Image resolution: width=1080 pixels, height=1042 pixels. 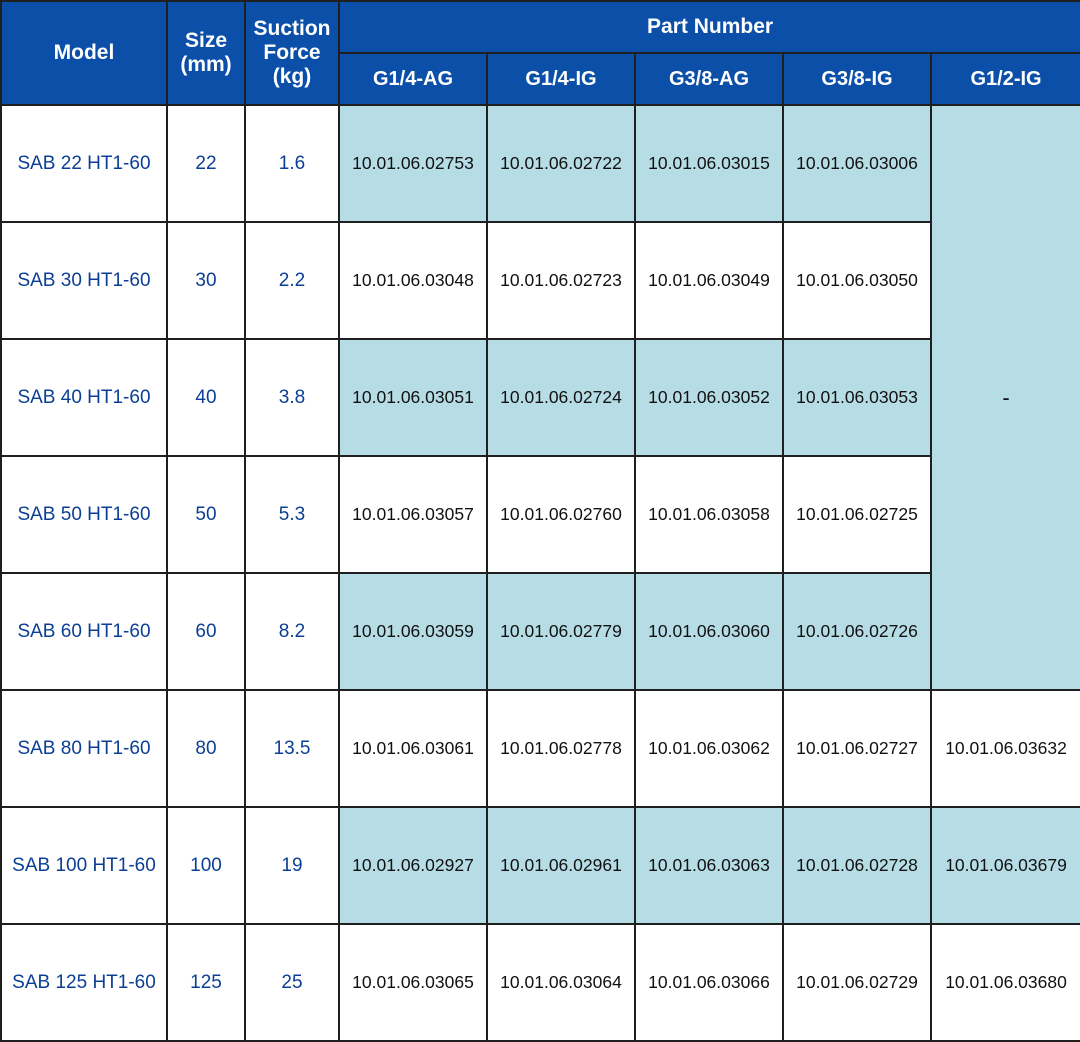 I want to click on part-number-cell: 10.01.06.03051, so click(x=413, y=397).